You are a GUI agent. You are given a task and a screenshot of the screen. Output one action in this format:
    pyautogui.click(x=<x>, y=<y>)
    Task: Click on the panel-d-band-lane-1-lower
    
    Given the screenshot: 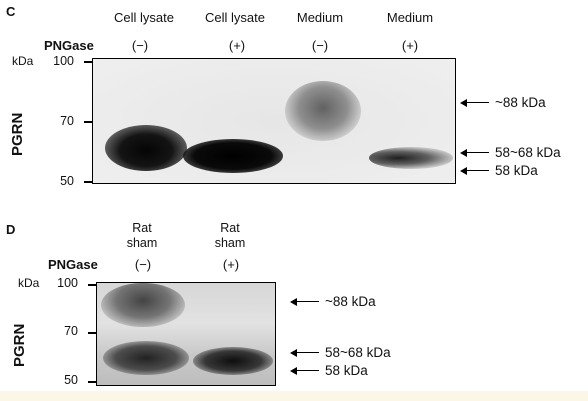 What is the action you would take?
    pyautogui.click(x=146, y=358)
    